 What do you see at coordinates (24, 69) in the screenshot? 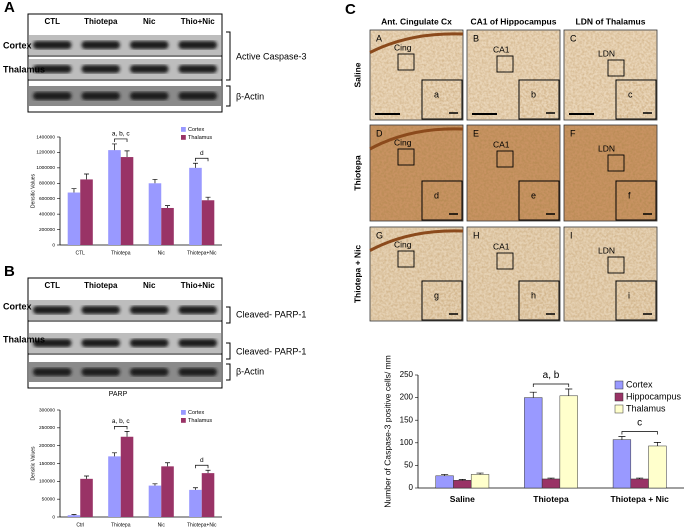
I see `blot-row-label: Thalamus` at bounding box center [24, 69].